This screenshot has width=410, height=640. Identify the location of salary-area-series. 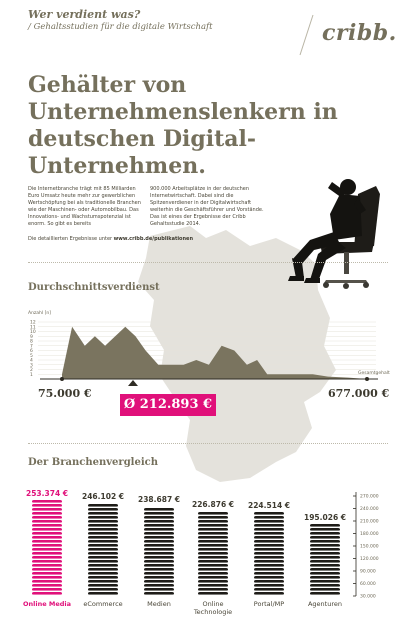
(214, 352).